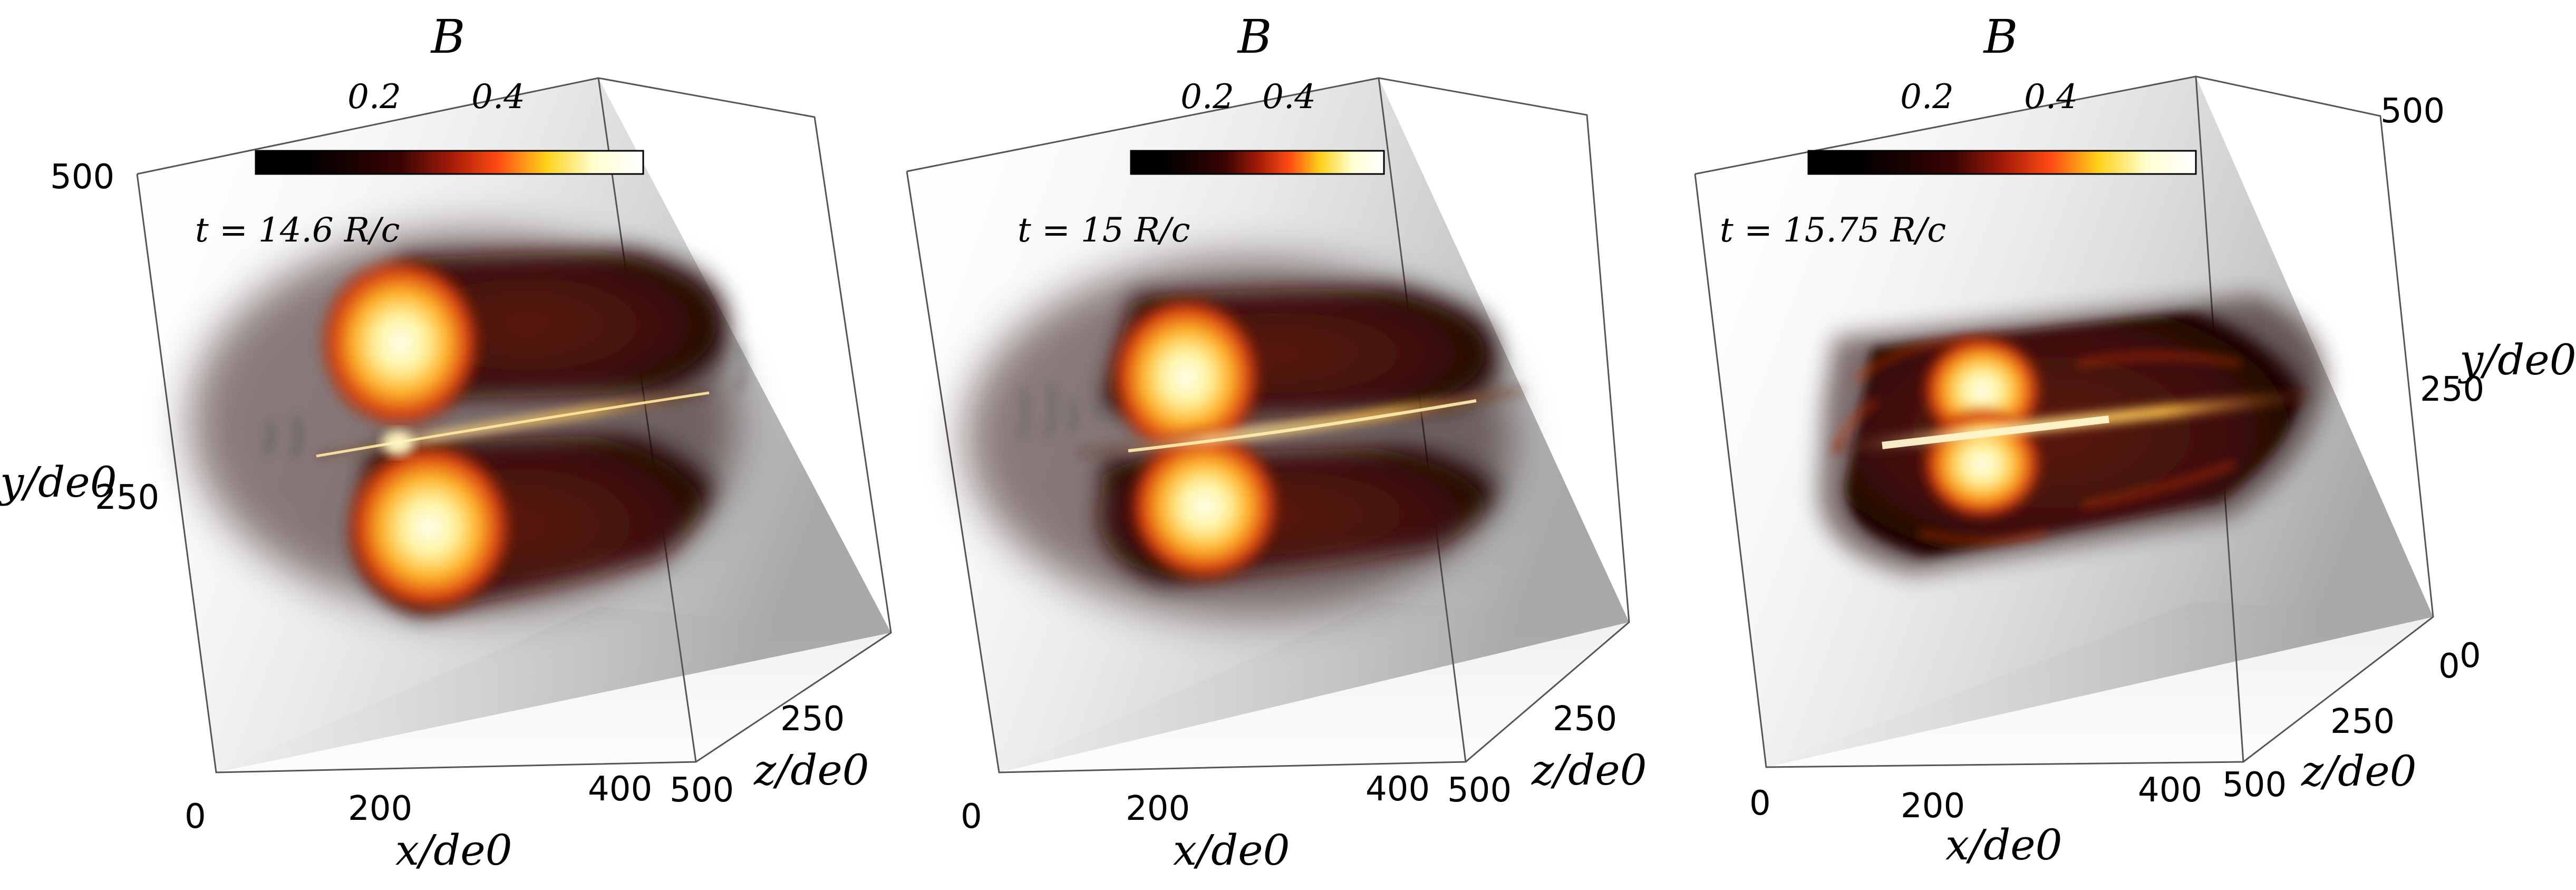  Describe the element at coordinates (297, 231) in the screenshot. I see `time-label: t = 14.6 R/c` at that location.